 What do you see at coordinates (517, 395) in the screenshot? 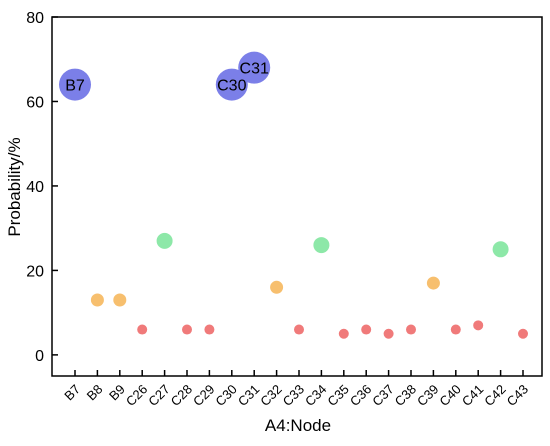
I see `x-tick-label: C43` at bounding box center [517, 395].